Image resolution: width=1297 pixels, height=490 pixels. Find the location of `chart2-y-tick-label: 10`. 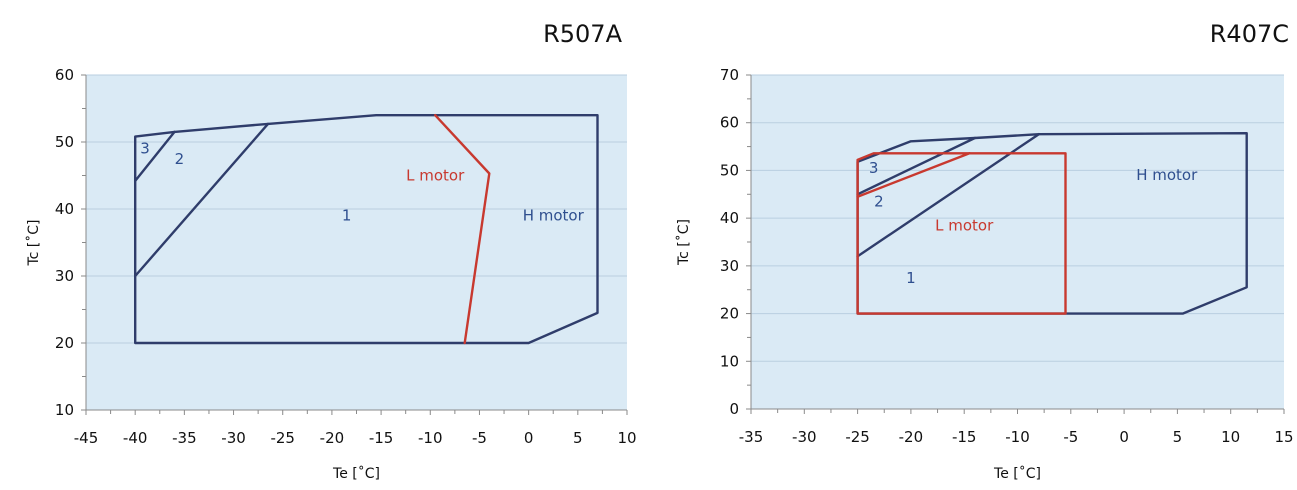

chart2-y-tick-label: 10 is located at coordinates (729, 361).